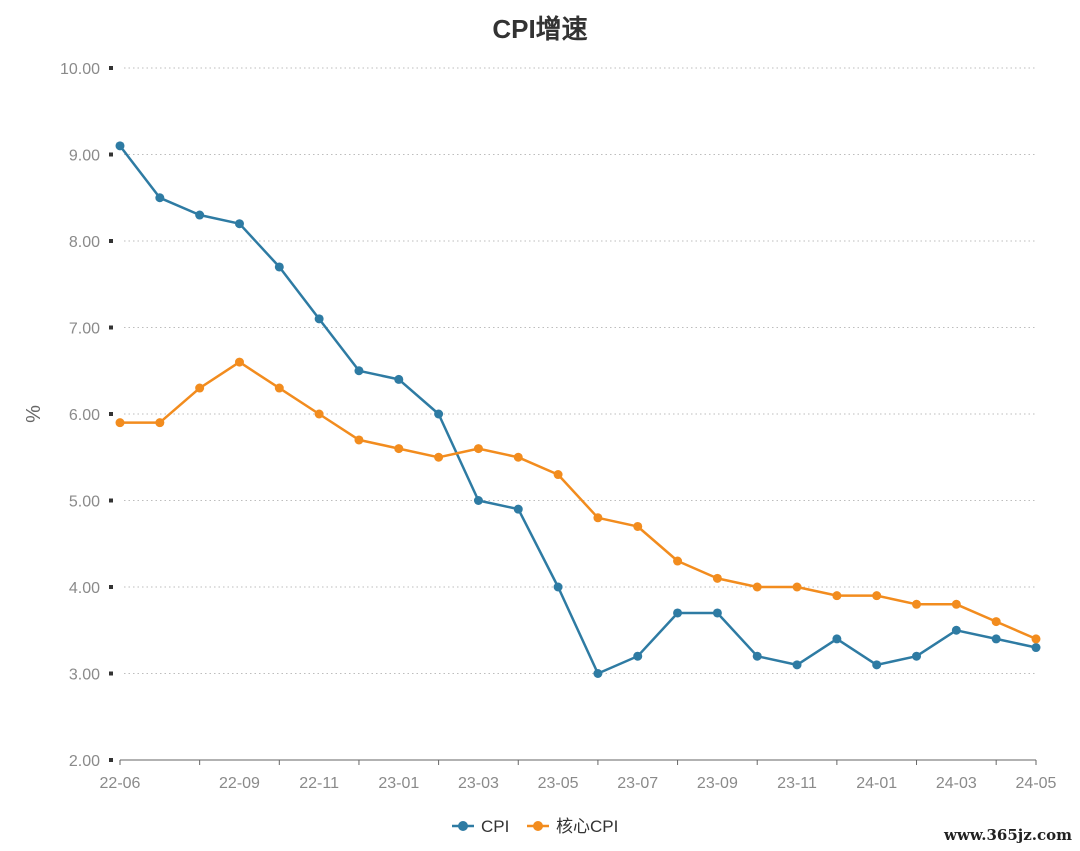 This screenshot has height=851, width=1080. What do you see at coordinates (34, 414) in the screenshot?
I see `y-axis-label: %` at bounding box center [34, 414].